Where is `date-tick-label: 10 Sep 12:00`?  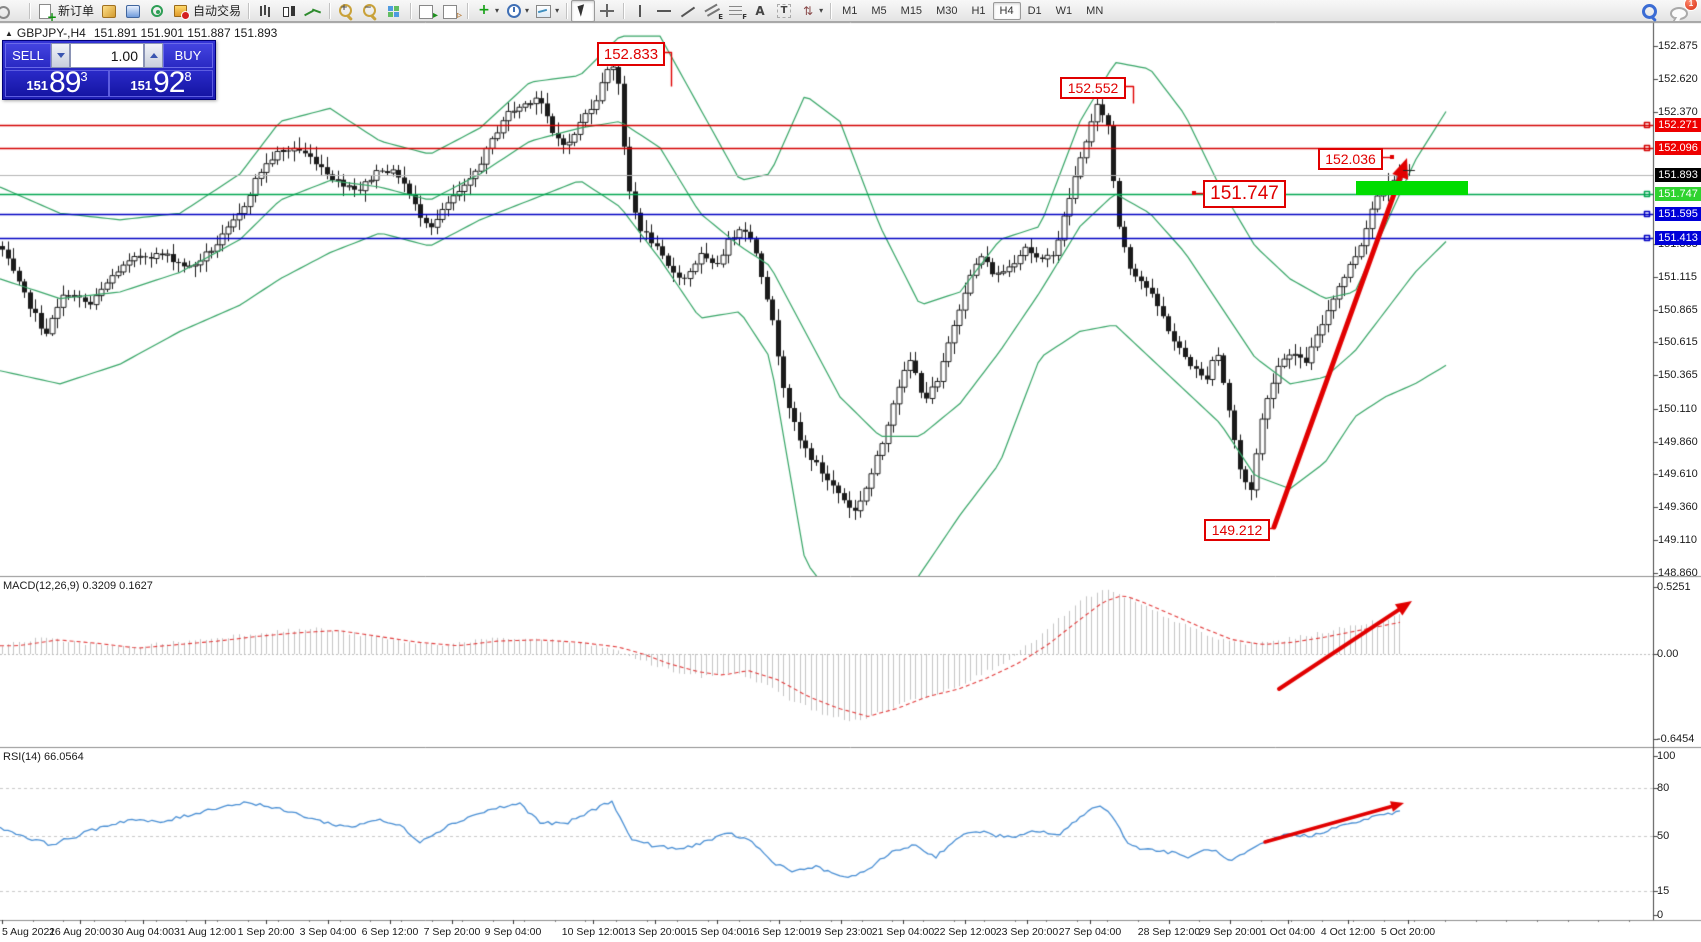 date-tick-label: 10 Sep 12:00 is located at coordinates (593, 932).